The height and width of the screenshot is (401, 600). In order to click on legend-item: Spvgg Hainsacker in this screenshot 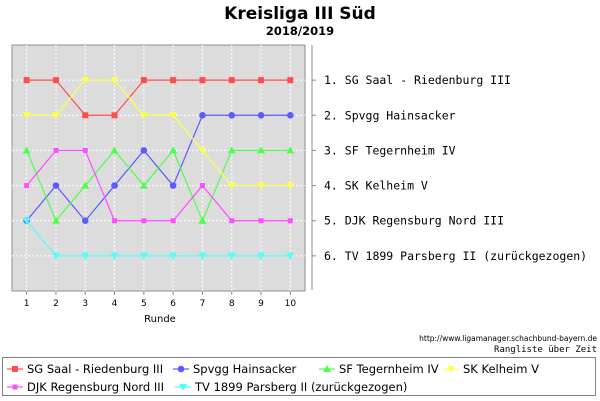, I will do `click(235, 369)`.